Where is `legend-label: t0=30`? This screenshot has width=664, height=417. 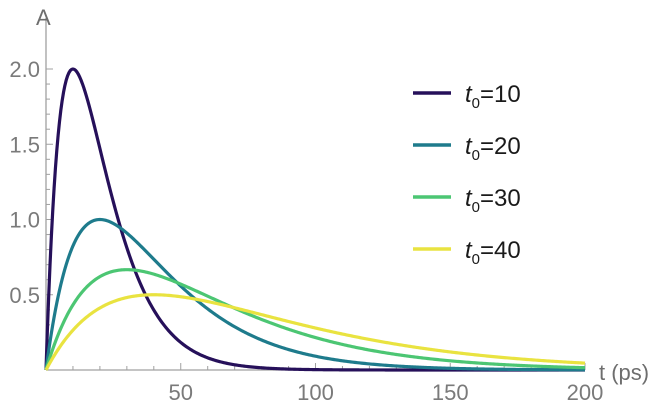
legend-label: t0=30 is located at coordinates (493, 200).